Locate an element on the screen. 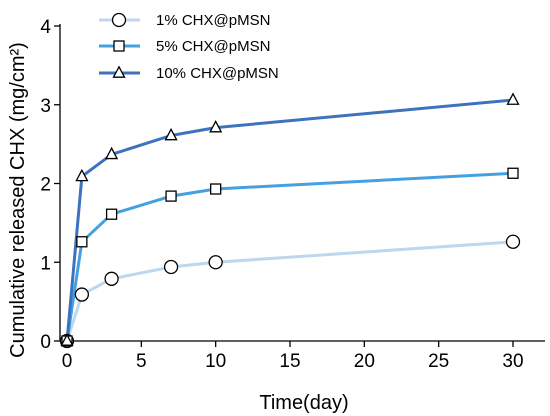  y-tick-label: 1 is located at coordinates (45, 263).